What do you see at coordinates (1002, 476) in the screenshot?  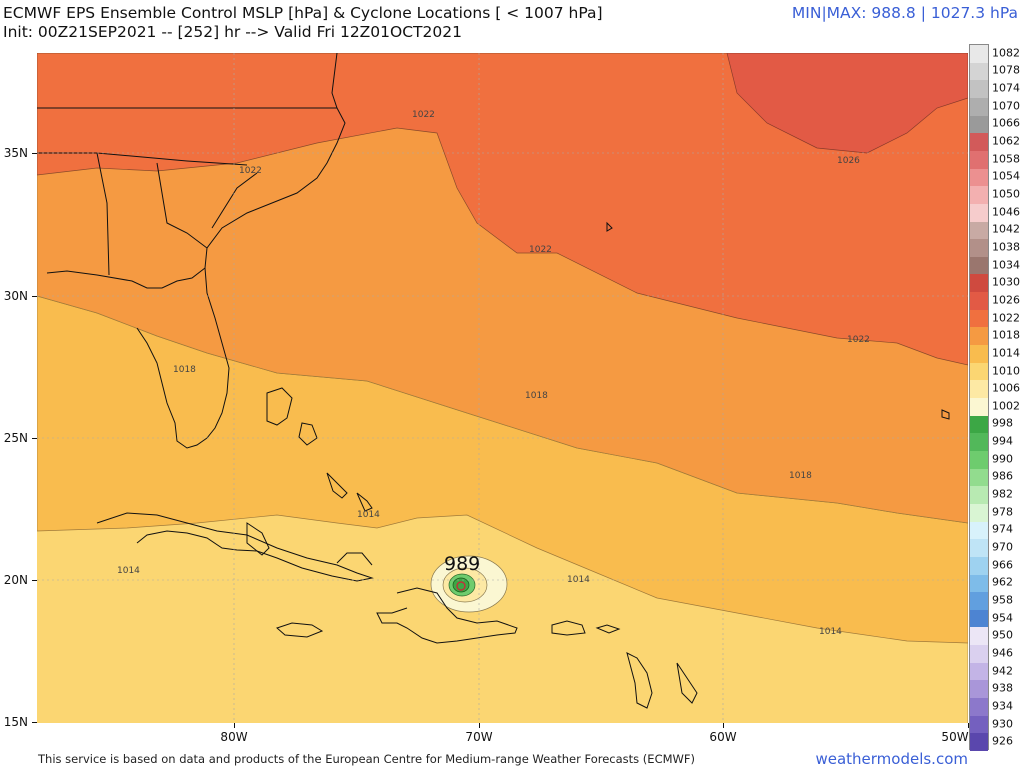 I see `colorbar-level-label: 986` at bounding box center [1002, 476].